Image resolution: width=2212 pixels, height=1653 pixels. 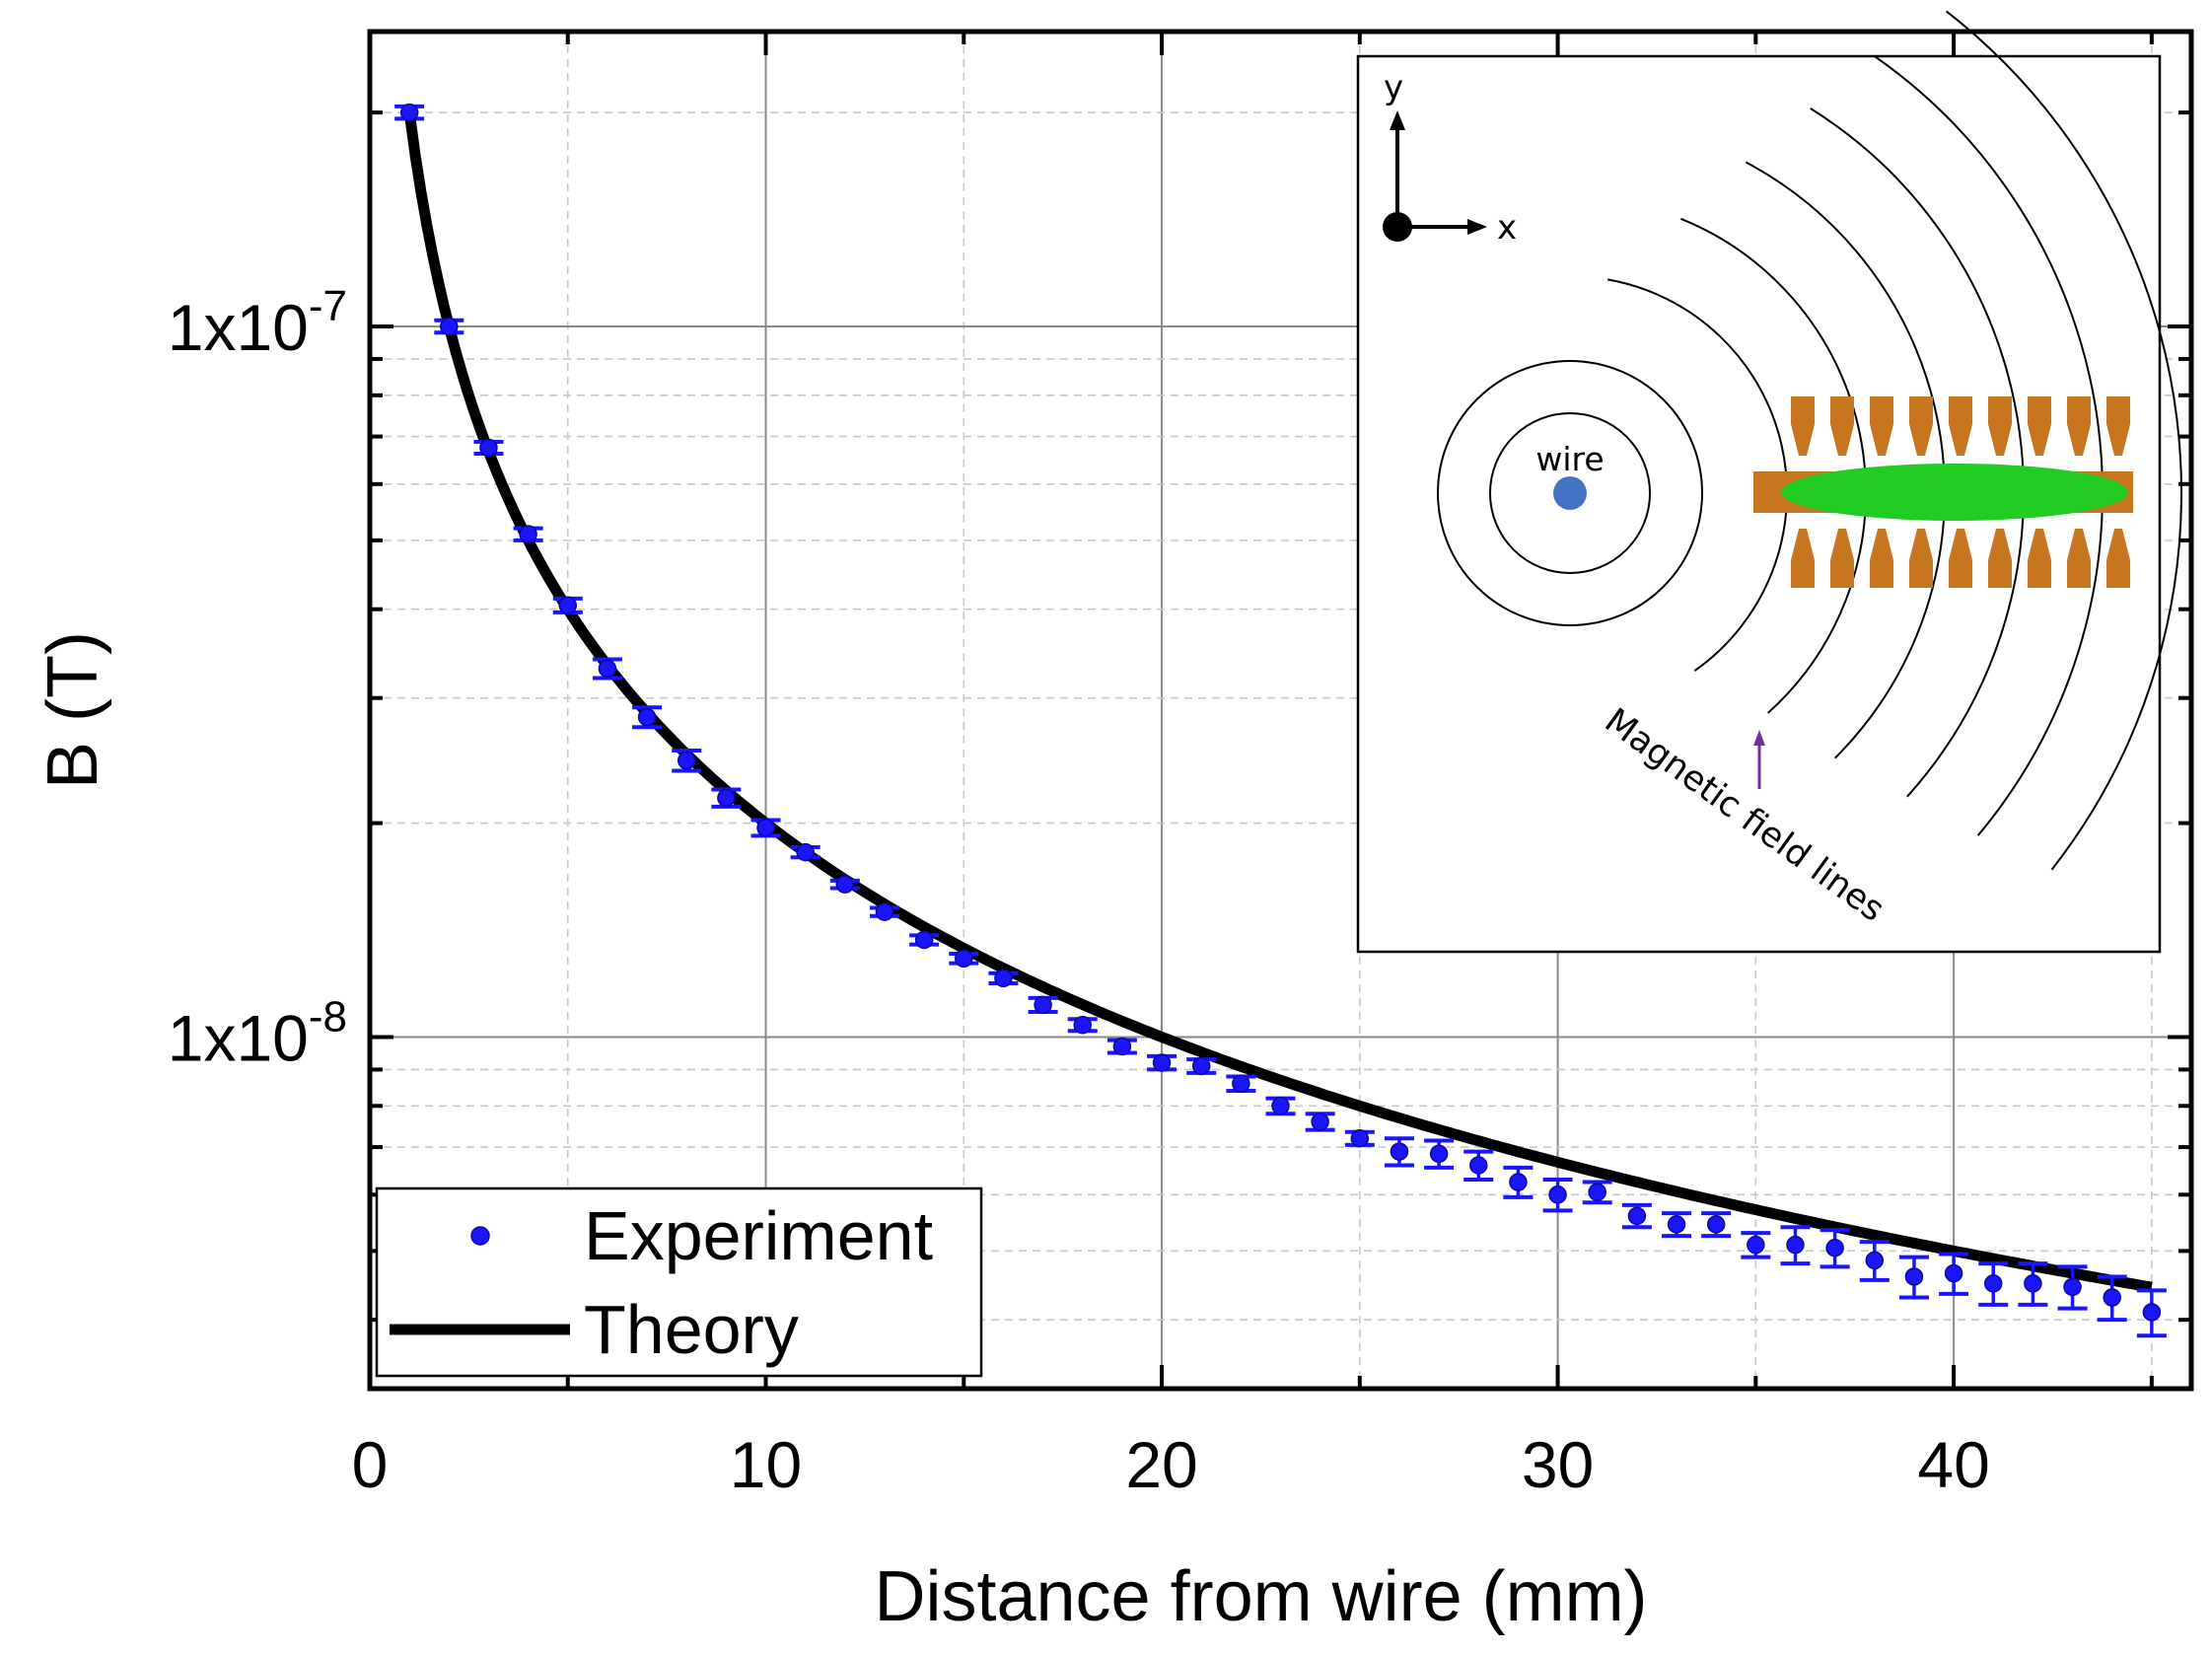 What do you see at coordinates (1569, 459) in the screenshot?
I see `wire-label: wire` at bounding box center [1569, 459].